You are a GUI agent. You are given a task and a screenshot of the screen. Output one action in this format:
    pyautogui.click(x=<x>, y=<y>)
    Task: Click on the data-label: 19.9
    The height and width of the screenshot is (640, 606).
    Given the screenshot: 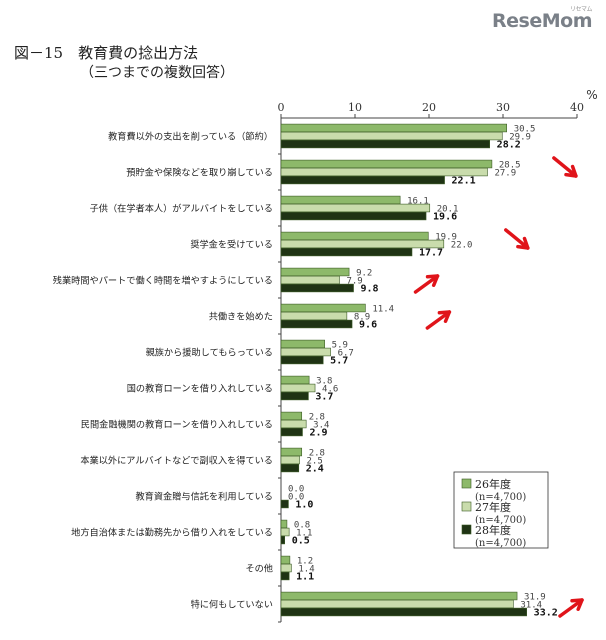 What is the action you would take?
    pyautogui.click(x=446, y=237)
    